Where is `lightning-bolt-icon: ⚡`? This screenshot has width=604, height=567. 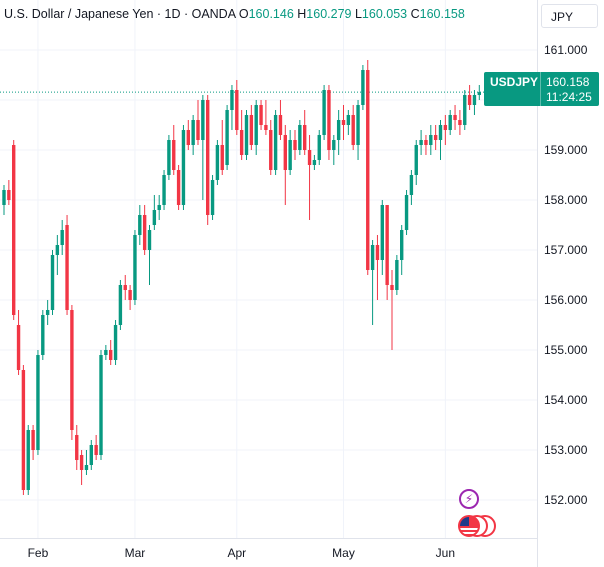
lightning-bolt-icon: ⚡ is located at coordinates (469, 499).